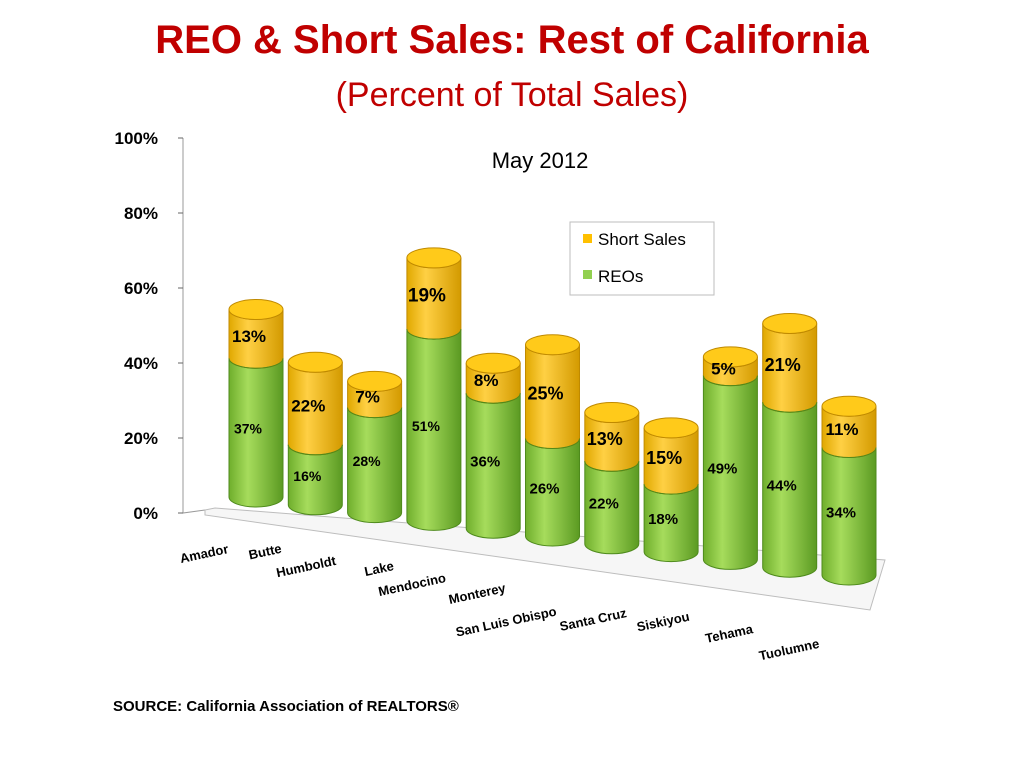  What do you see at coordinates (136, 138) in the screenshot?
I see `y-tick-label: 100%` at bounding box center [136, 138].